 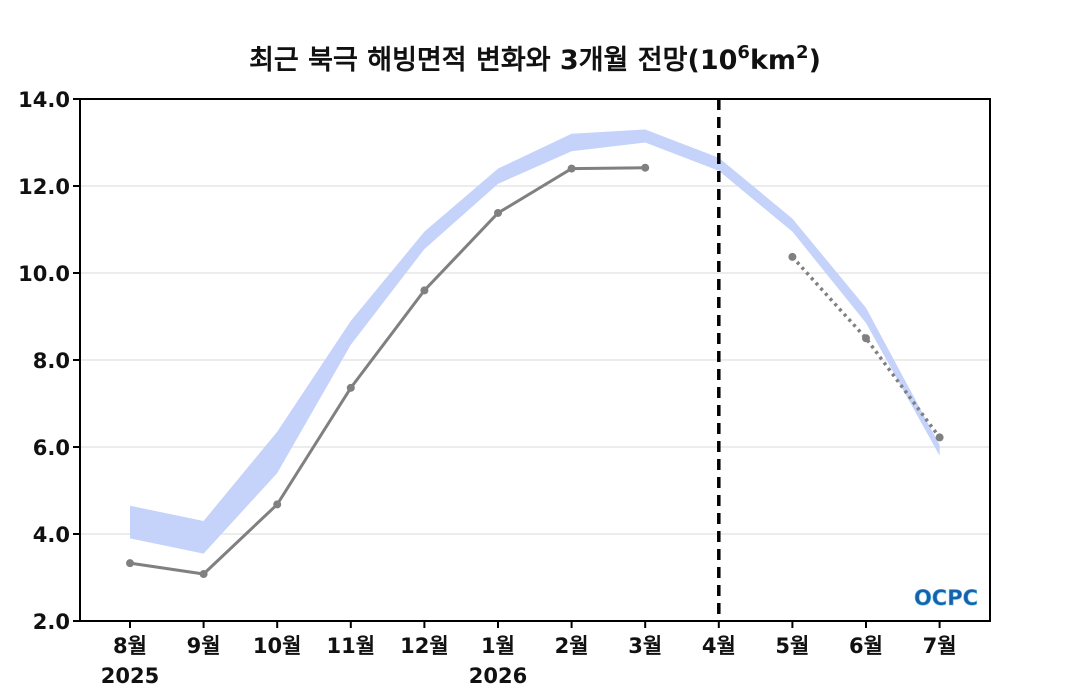 What do you see at coordinates (535, 59) in the screenshot?
I see `chart-title: 최근 북극 해빙면적 변화와 3개월 전망(106km2)` at bounding box center [535, 59].